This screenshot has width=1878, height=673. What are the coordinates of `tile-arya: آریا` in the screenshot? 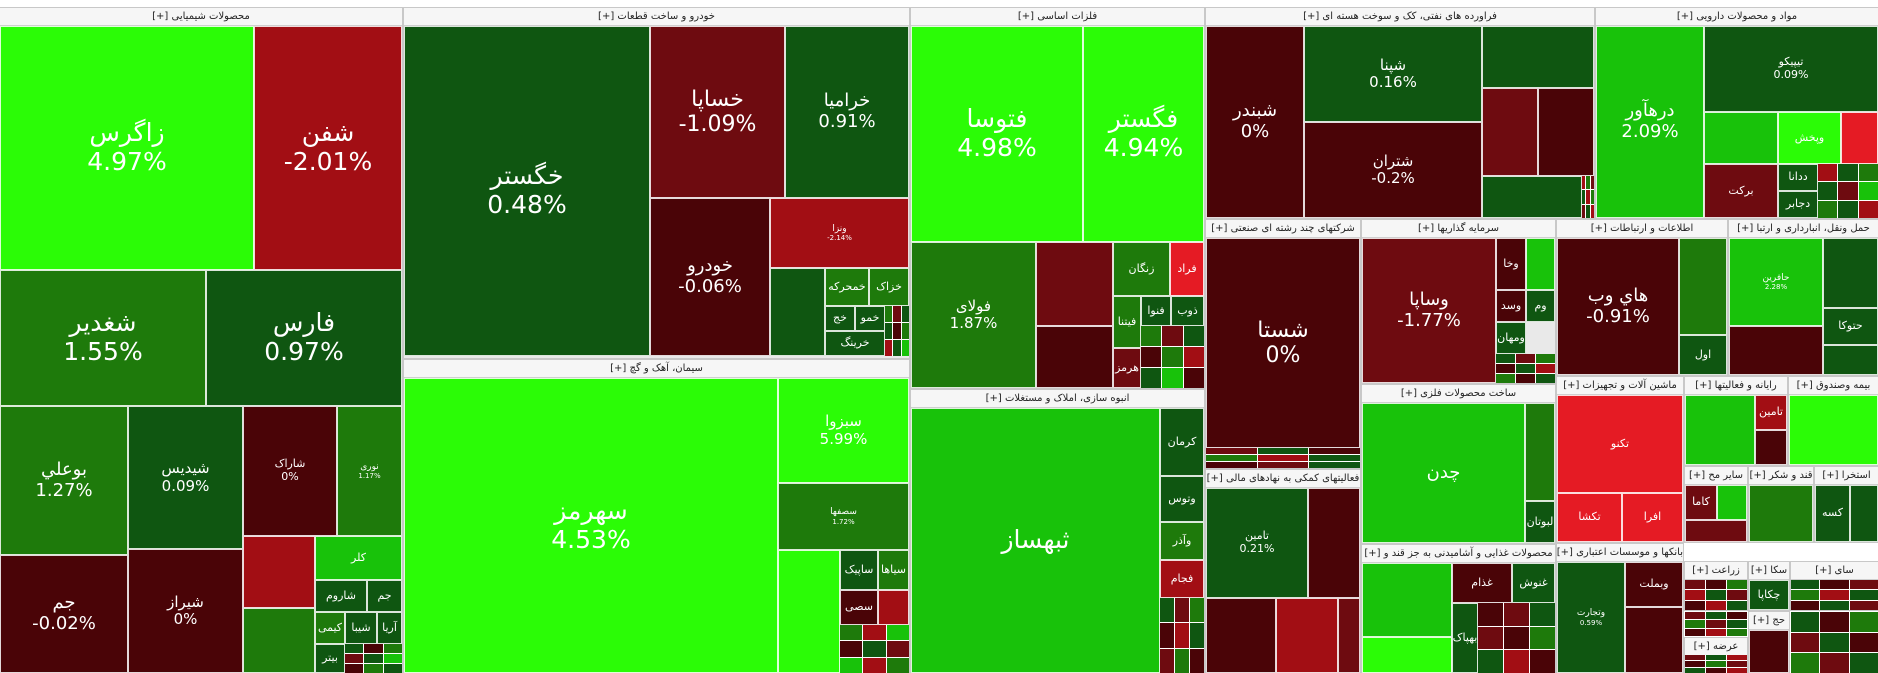 It's located at (389, 628).